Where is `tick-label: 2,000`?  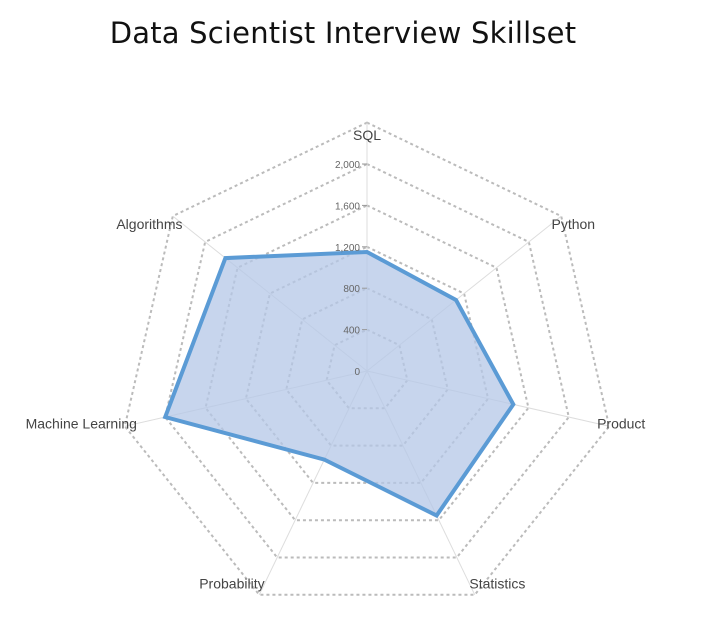
tick-label: 2,000 is located at coordinates (347, 165).